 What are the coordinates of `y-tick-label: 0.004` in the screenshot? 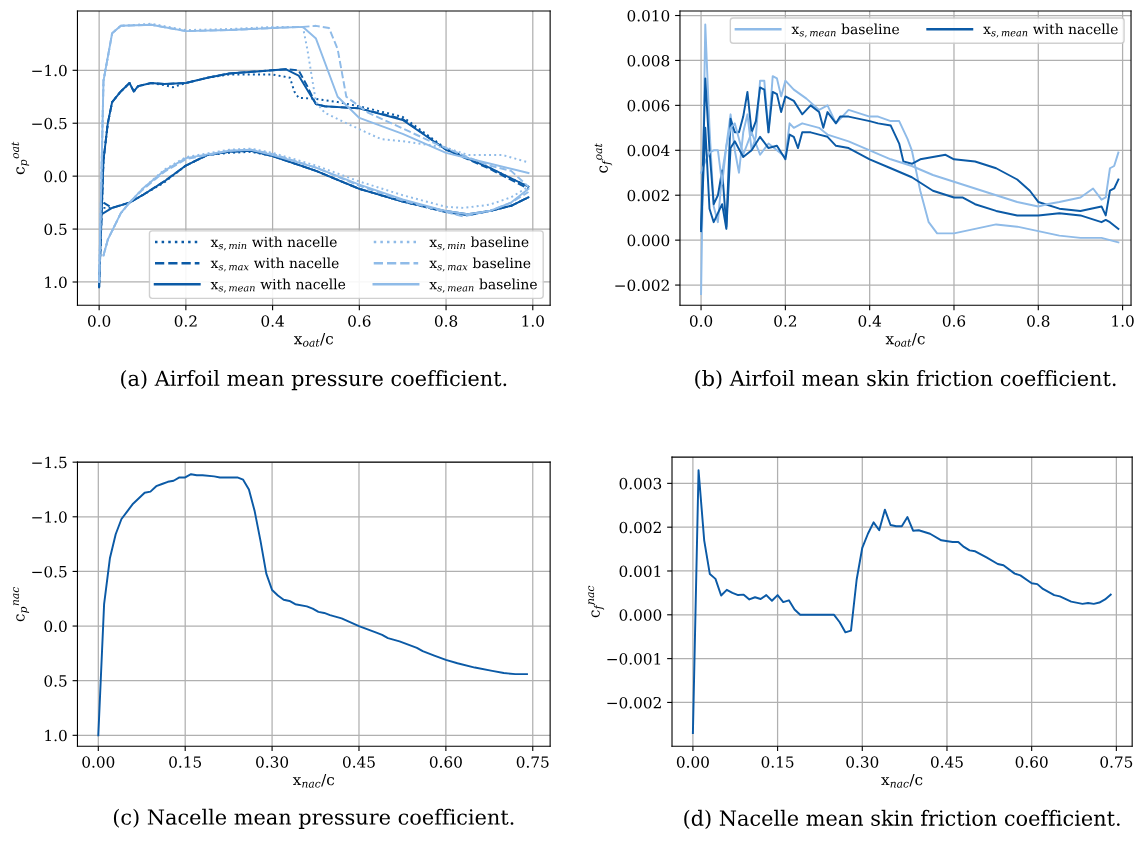 It's located at (648, 150).